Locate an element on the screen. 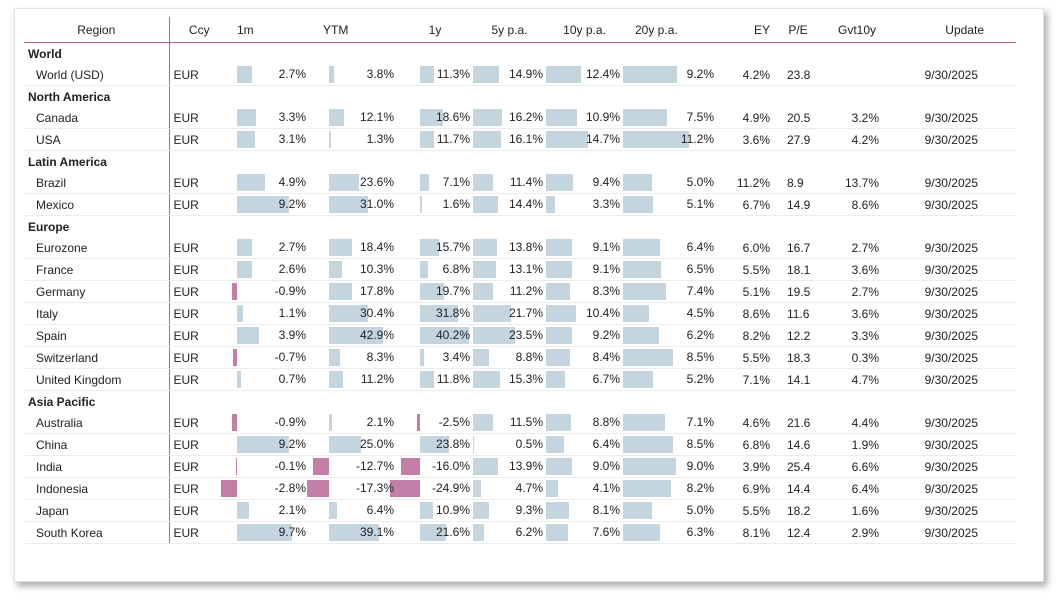 This screenshot has height=601, width=1060. group-name: Latin America is located at coordinates (67, 161).